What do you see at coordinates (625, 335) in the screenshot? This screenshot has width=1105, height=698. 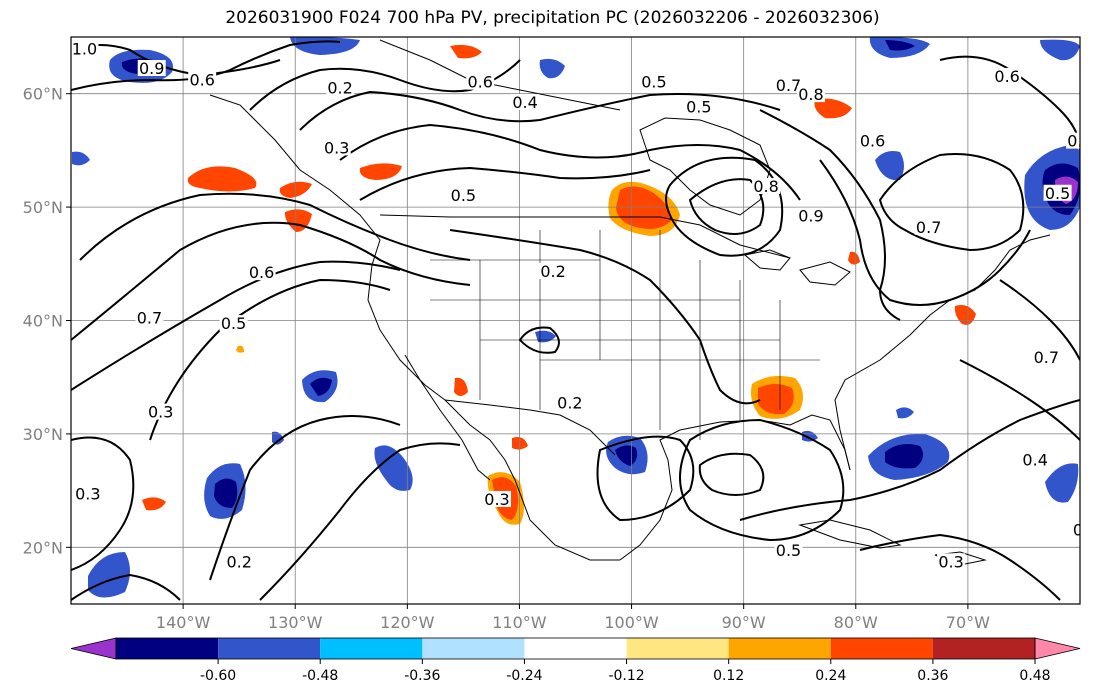 I see `interior-borders` at bounding box center [625, 335].